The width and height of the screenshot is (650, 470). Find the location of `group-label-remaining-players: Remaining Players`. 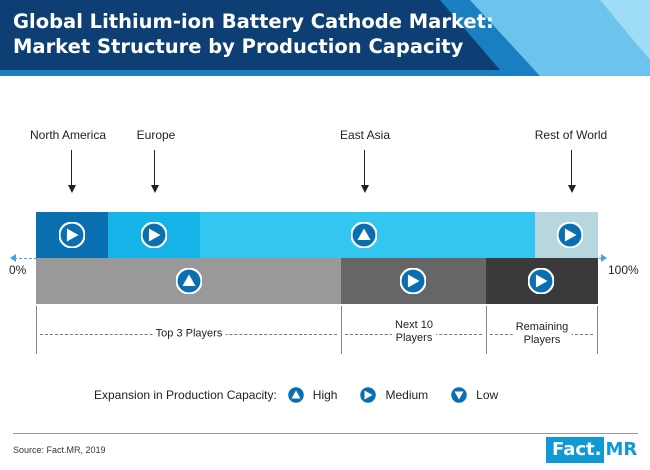

group-label-remaining-players: Remaining Players is located at coordinates (542, 334).